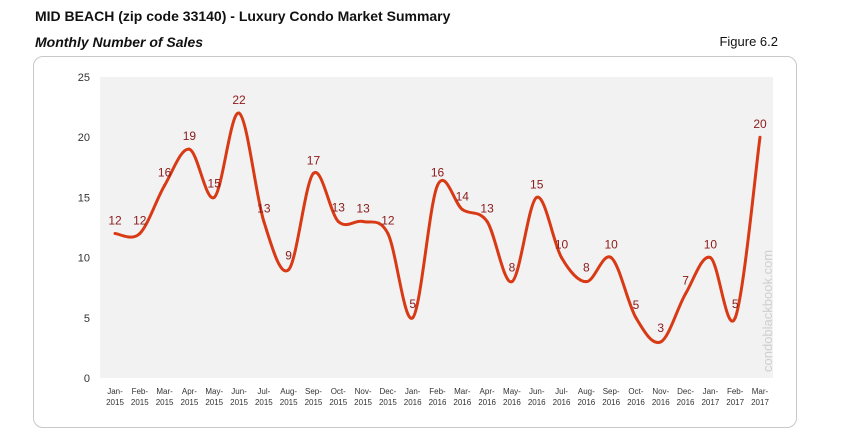 The height and width of the screenshot is (442, 842). Describe the element at coordinates (288, 256) in the screenshot. I see `data-label: 9` at that location.